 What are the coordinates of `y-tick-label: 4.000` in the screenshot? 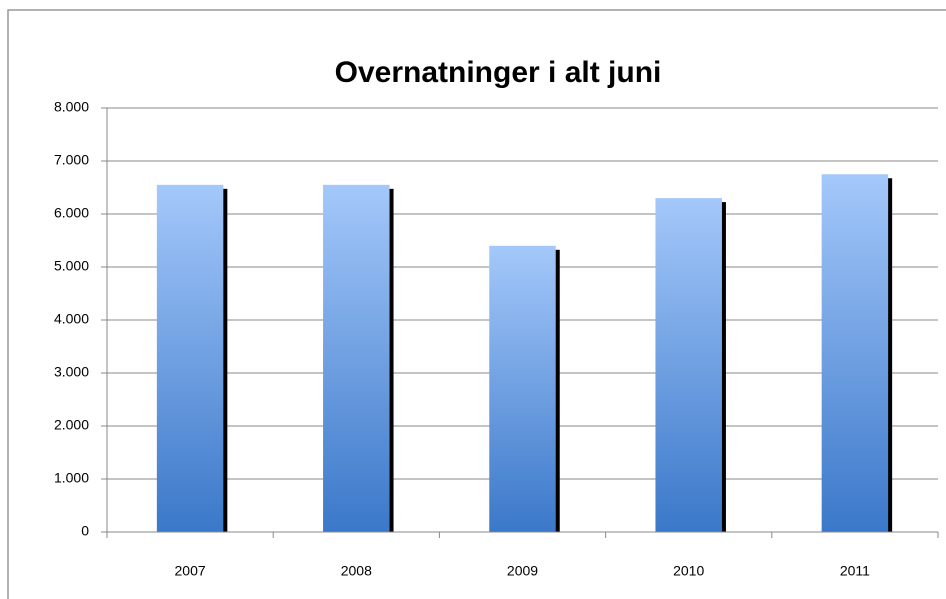 It's located at (71, 319).